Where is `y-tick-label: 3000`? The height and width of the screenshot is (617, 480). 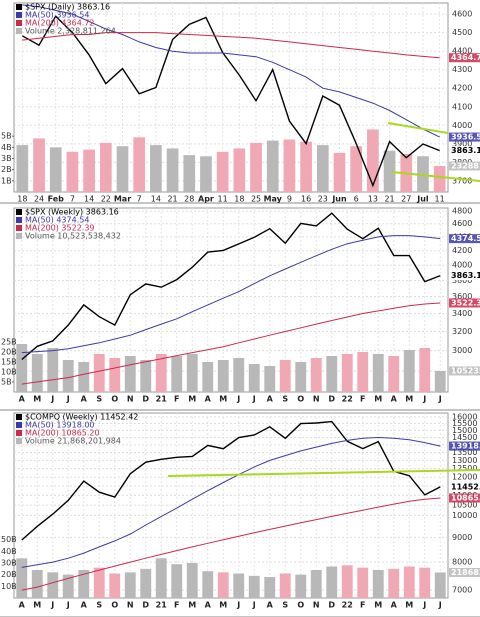 y-tick-label: 3000 is located at coordinates (462, 350).